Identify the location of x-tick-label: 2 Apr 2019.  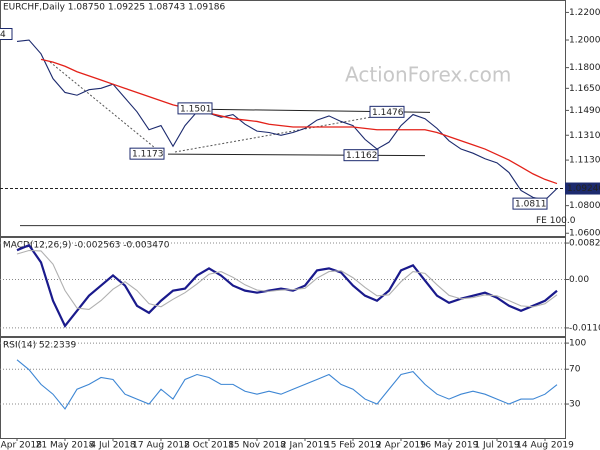
(401, 445).